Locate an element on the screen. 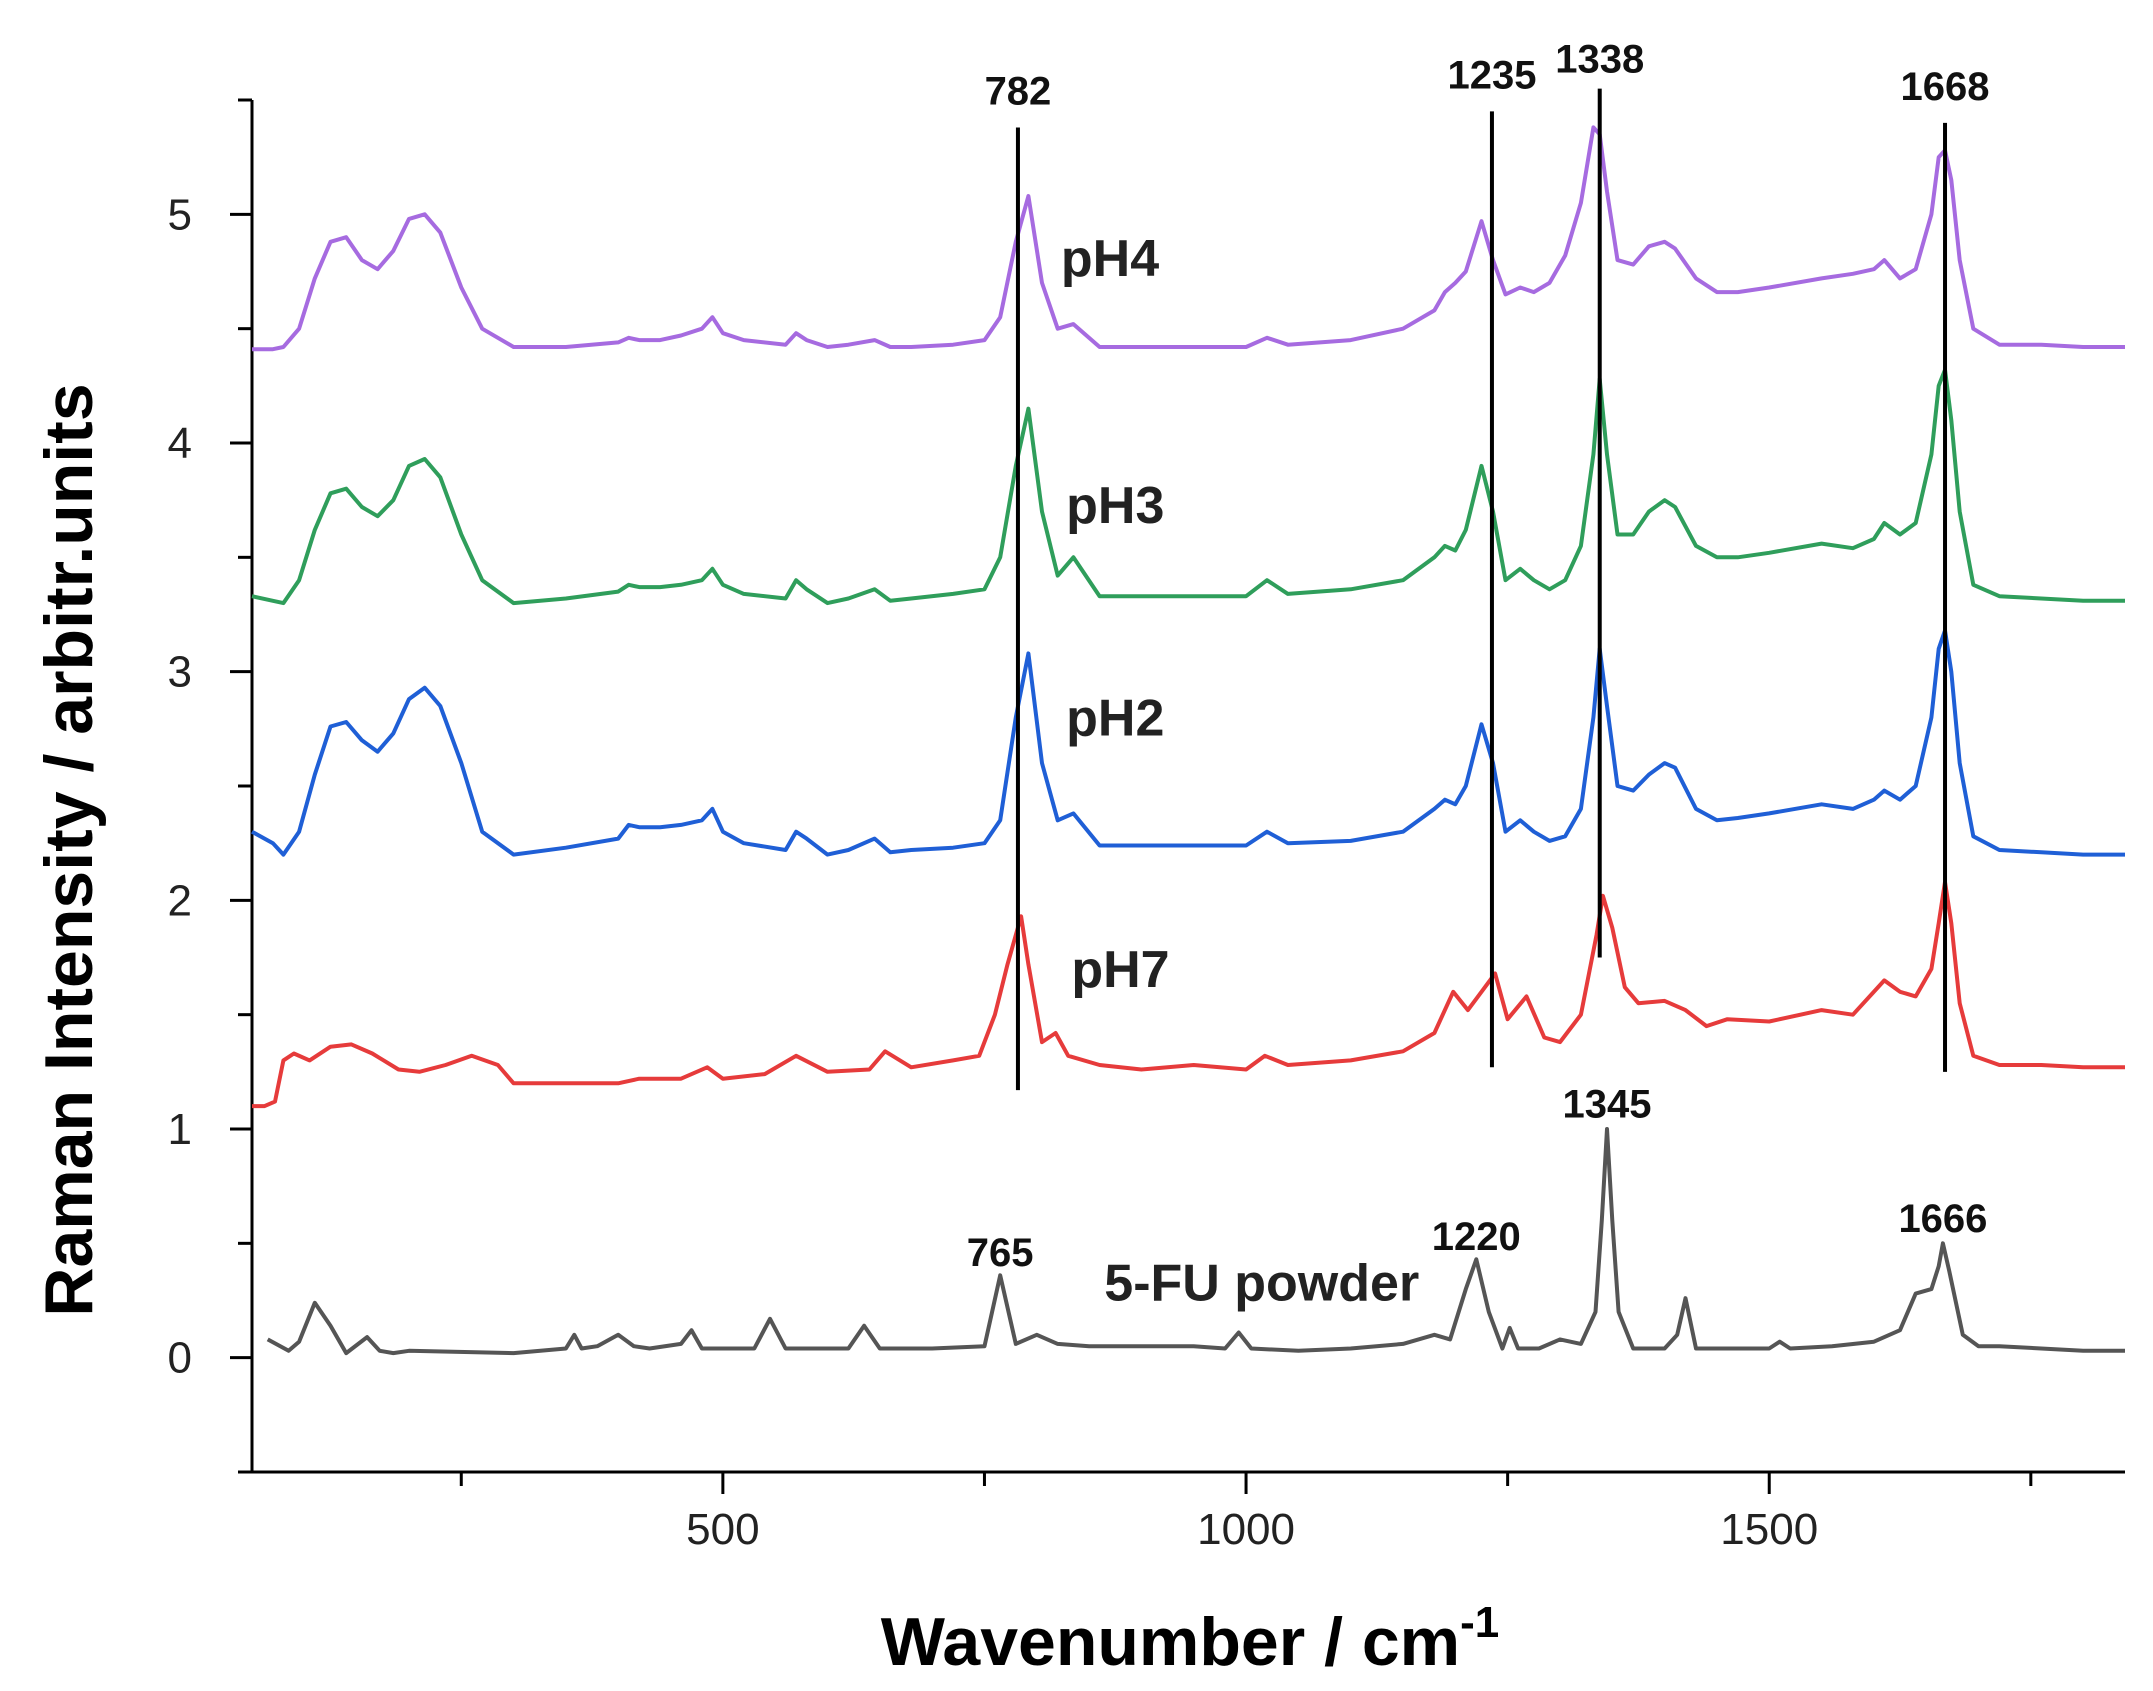  series-label: pH7 is located at coordinates (1120, 970).